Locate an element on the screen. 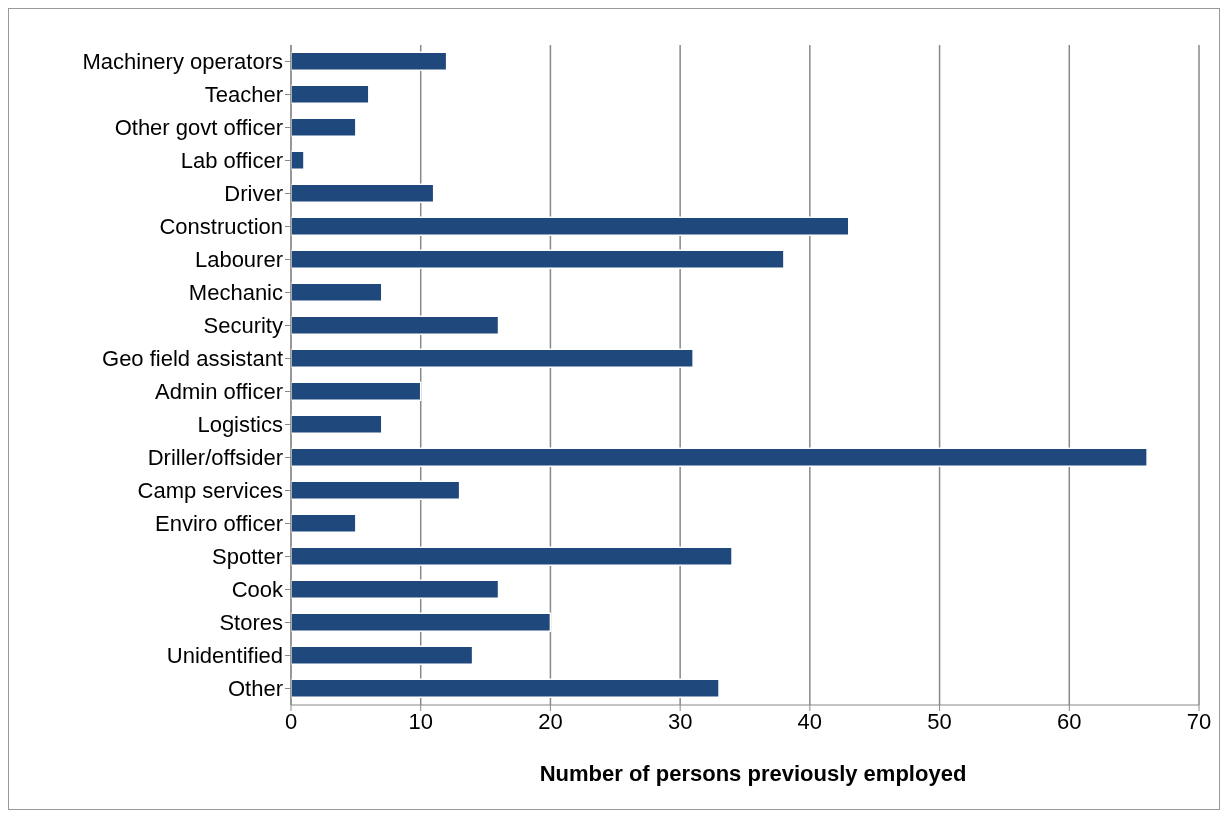  y-tick-label: Enviro officer is located at coordinates (219, 524).